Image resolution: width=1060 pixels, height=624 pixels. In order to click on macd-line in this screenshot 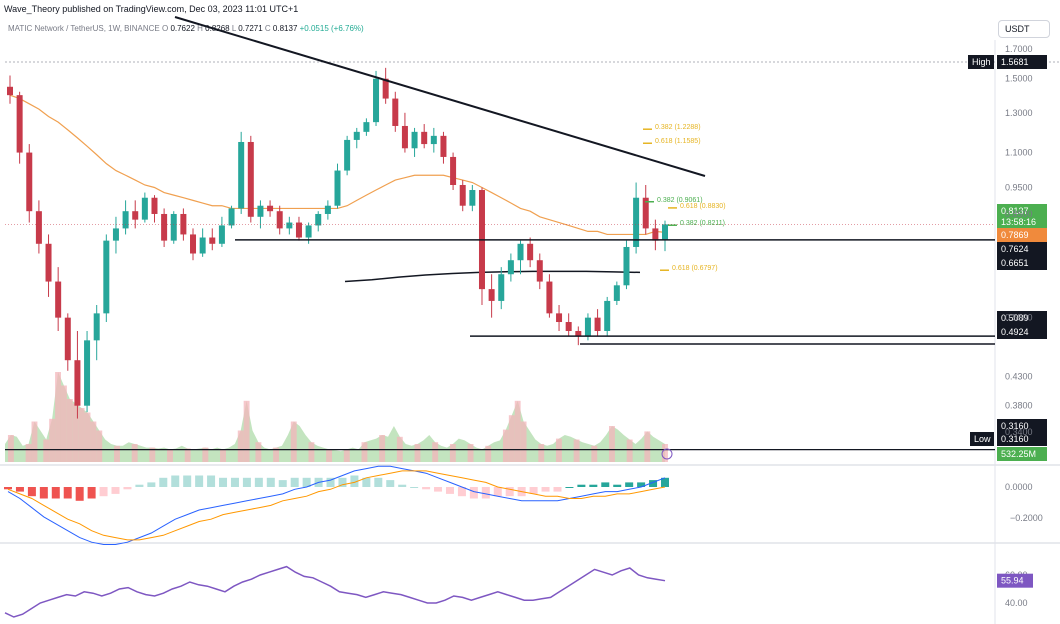, I will do `click(336, 505)`.